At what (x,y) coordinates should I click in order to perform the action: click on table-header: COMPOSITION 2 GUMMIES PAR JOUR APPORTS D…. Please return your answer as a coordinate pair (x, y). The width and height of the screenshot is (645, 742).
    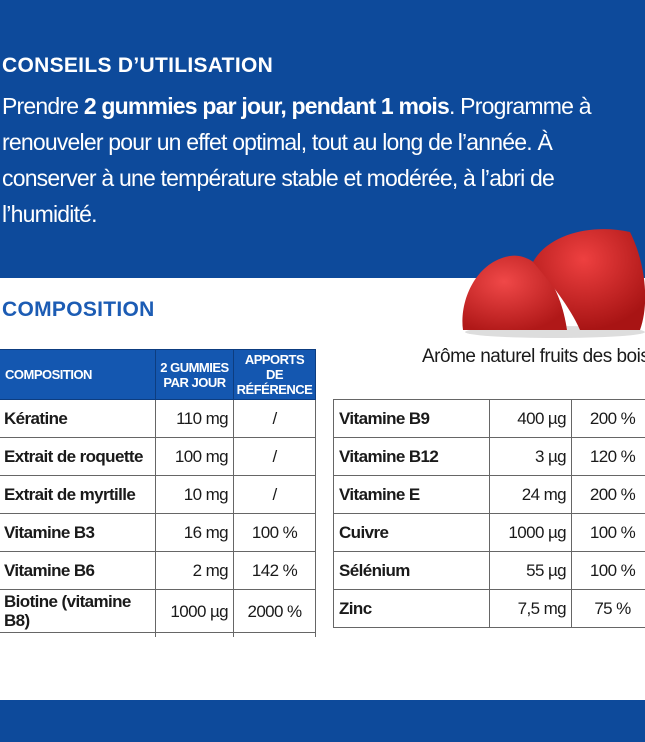
    Looking at the image, I should click on (158, 374).